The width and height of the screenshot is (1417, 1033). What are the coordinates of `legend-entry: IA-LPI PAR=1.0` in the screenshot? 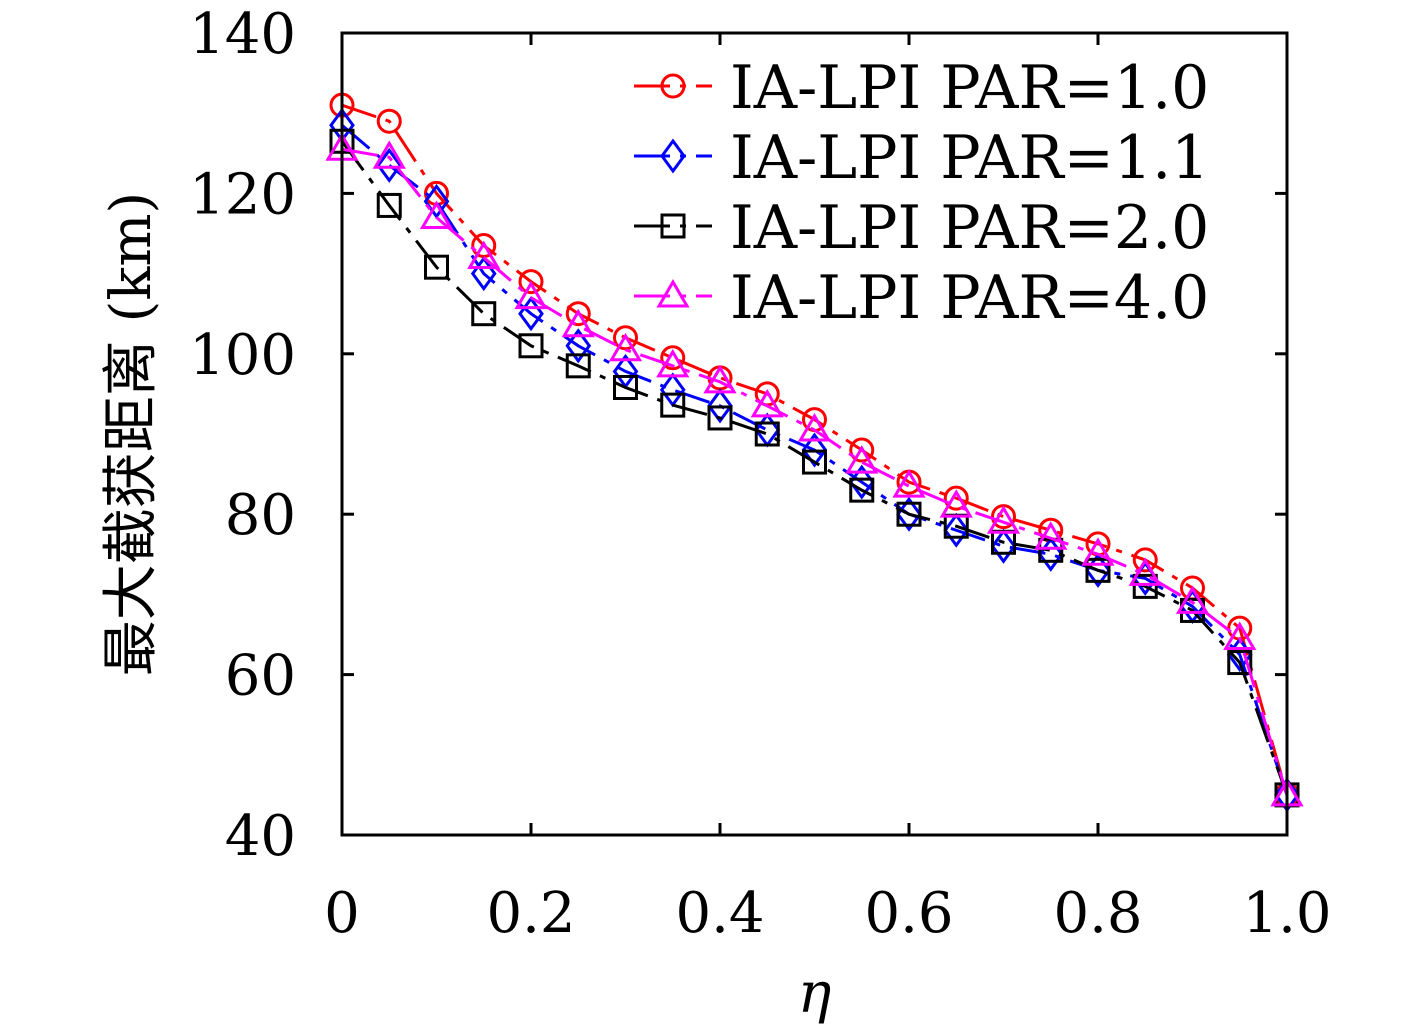 It's located at (921, 88).